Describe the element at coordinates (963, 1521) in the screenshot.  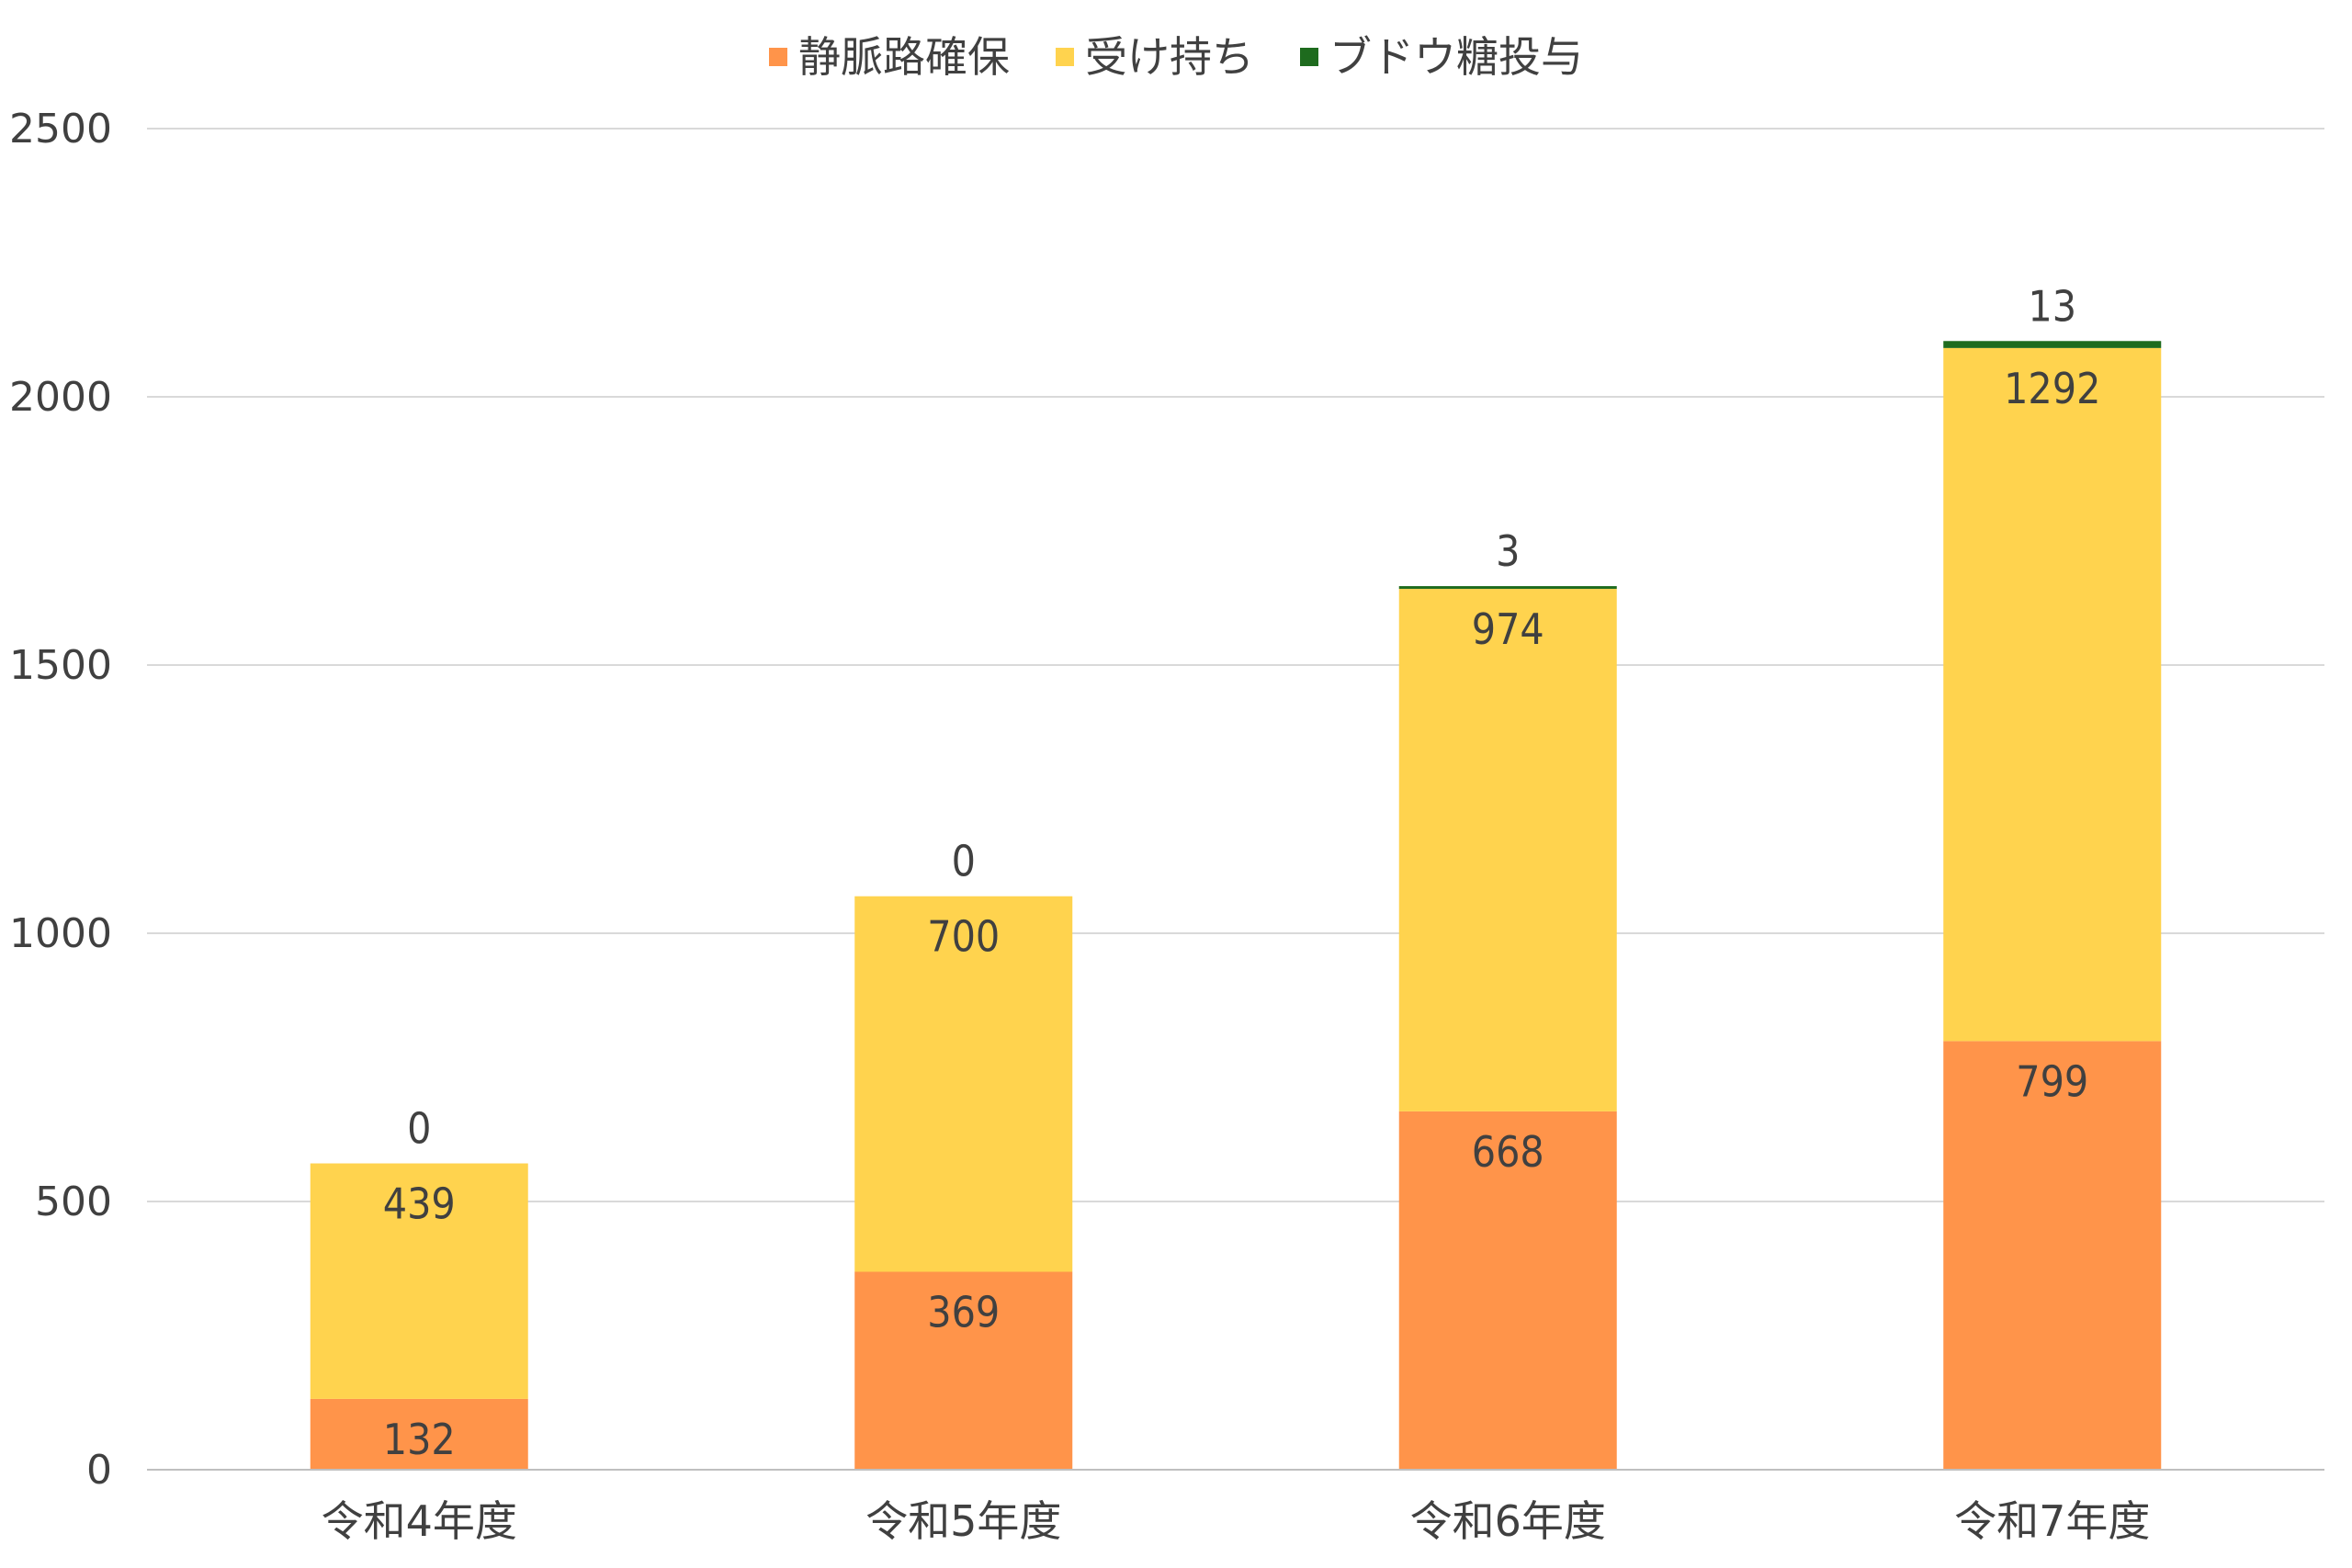
I see `x-tick-label: 令和5年度` at that location.